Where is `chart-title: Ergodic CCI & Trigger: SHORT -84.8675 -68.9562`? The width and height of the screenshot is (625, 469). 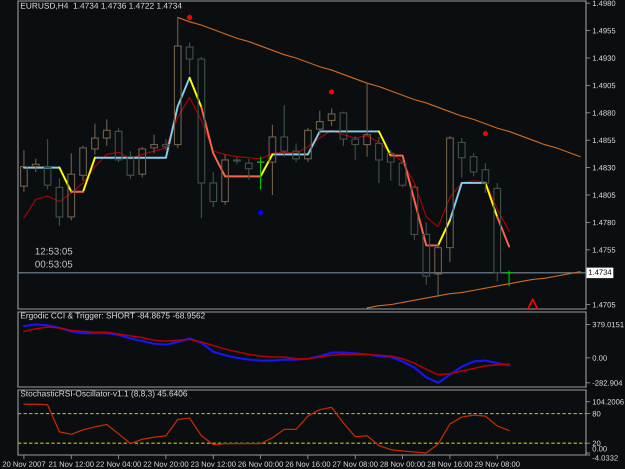 chart-title: Ergodic CCI & Trigger: SHORT -84.8675 -68.9562 is located at coordinates (112, 316).